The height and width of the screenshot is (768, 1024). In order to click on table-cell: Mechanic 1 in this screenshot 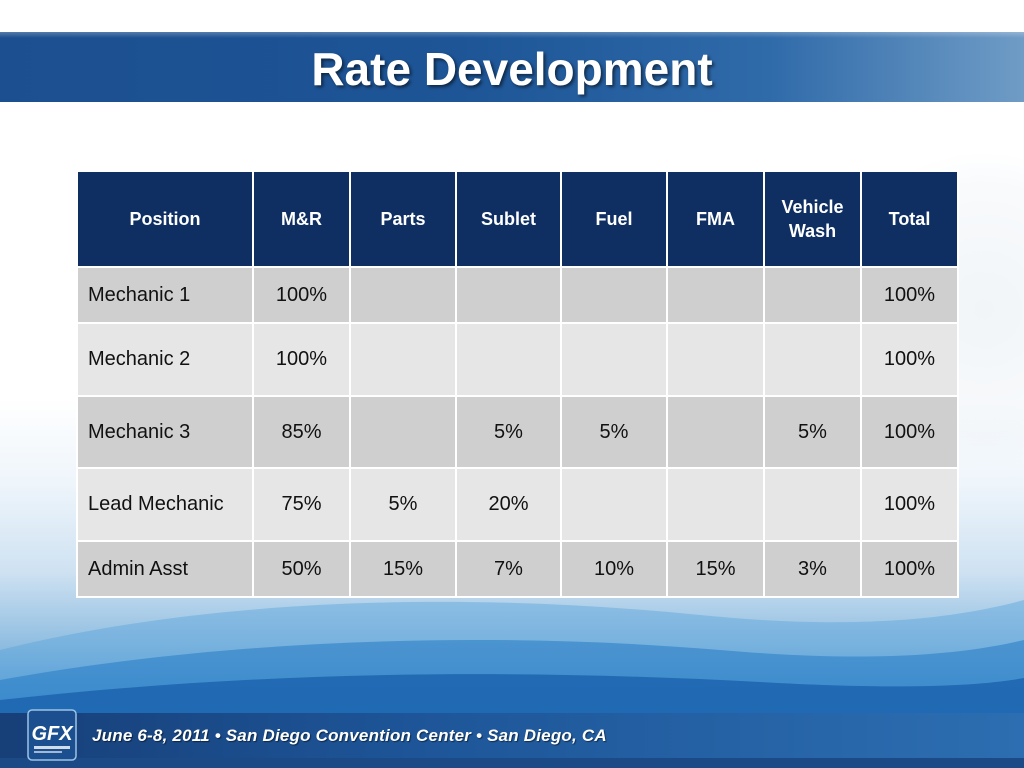, I will do `click(165, 295)`.